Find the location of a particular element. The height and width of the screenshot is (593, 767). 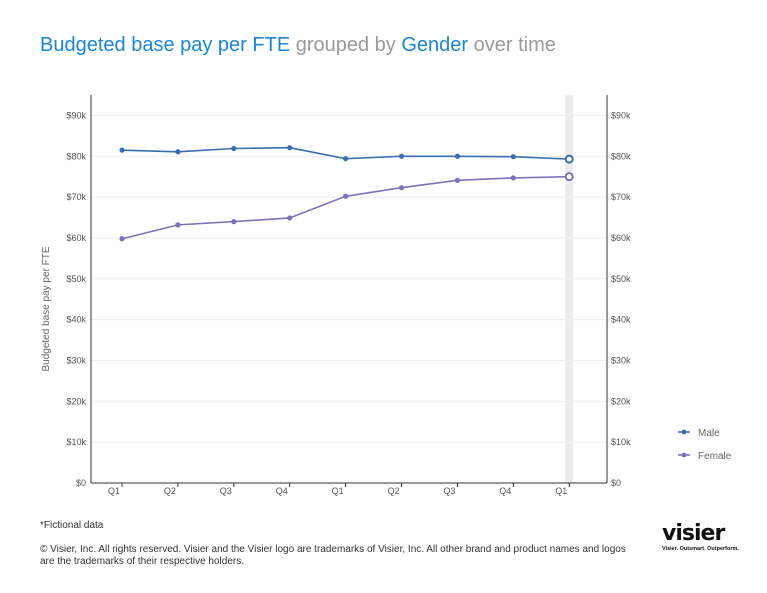

y-tick-label-left: $20k is located at coordinates (76, 401).